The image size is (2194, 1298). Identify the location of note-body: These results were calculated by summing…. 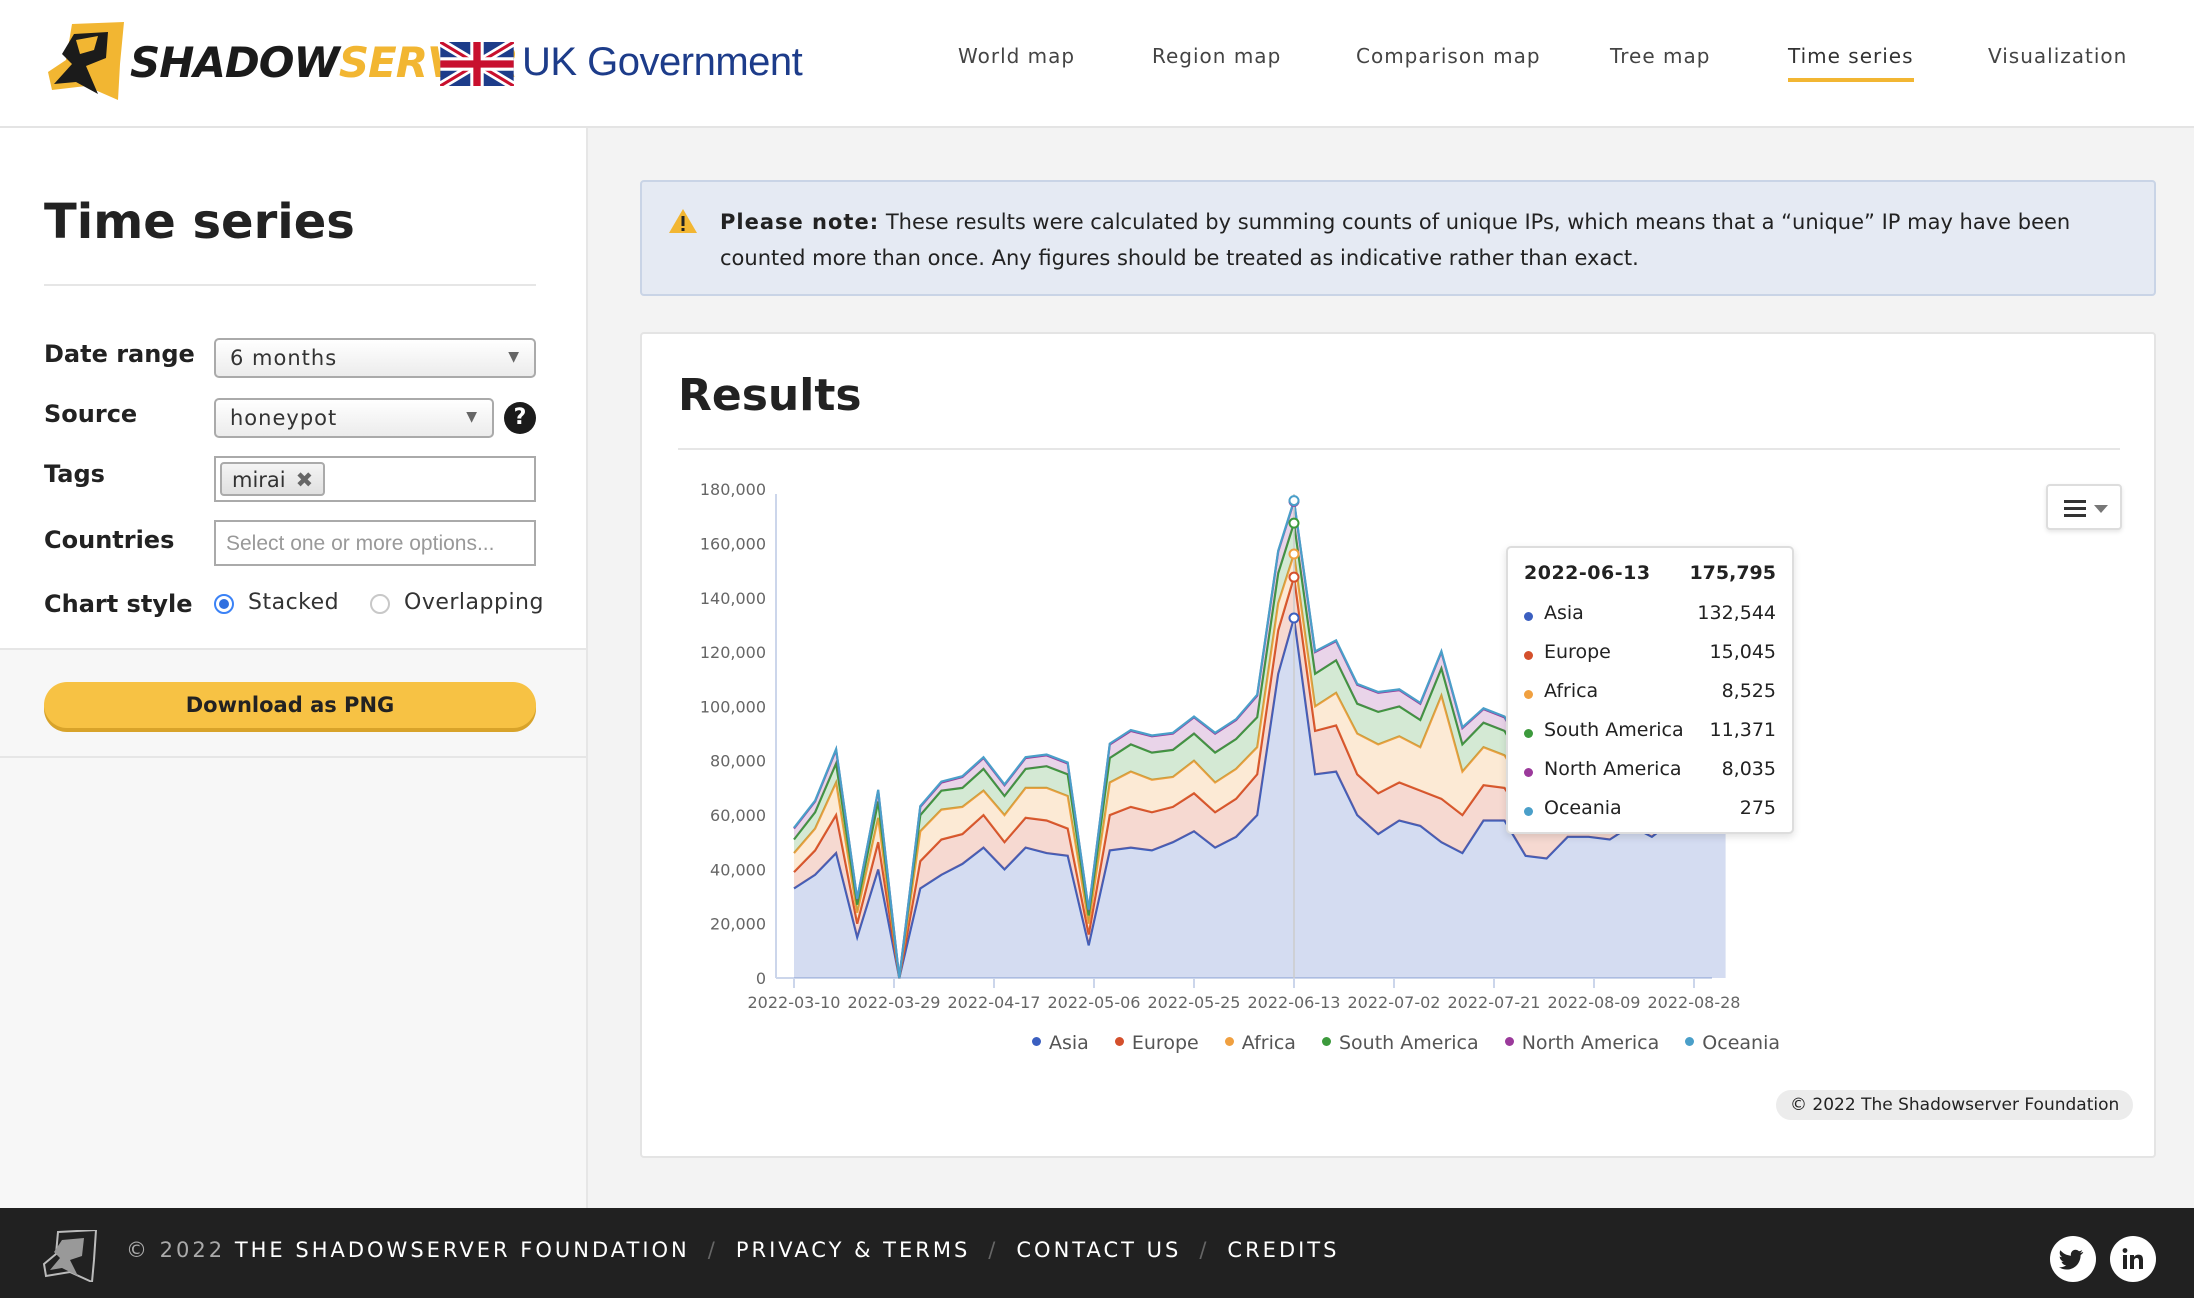
(1395, 240).